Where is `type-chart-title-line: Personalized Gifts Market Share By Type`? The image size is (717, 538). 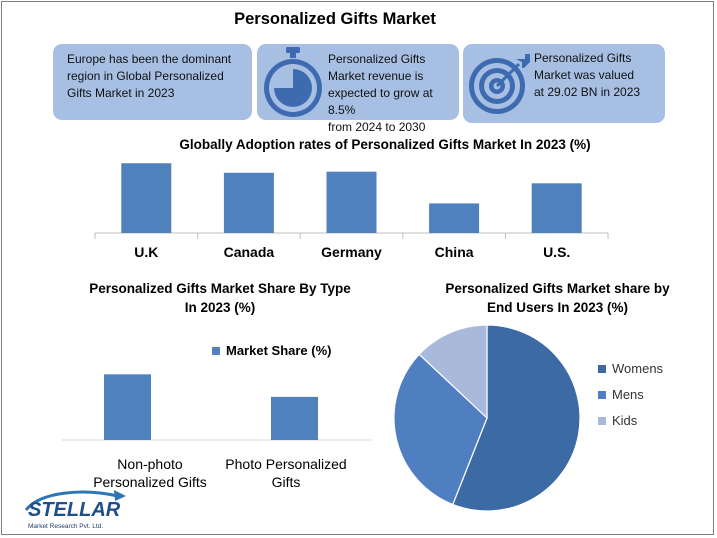
type-chart-title-line: Personalized Gifts Market Share By Type is located at coordinates (220, 288).